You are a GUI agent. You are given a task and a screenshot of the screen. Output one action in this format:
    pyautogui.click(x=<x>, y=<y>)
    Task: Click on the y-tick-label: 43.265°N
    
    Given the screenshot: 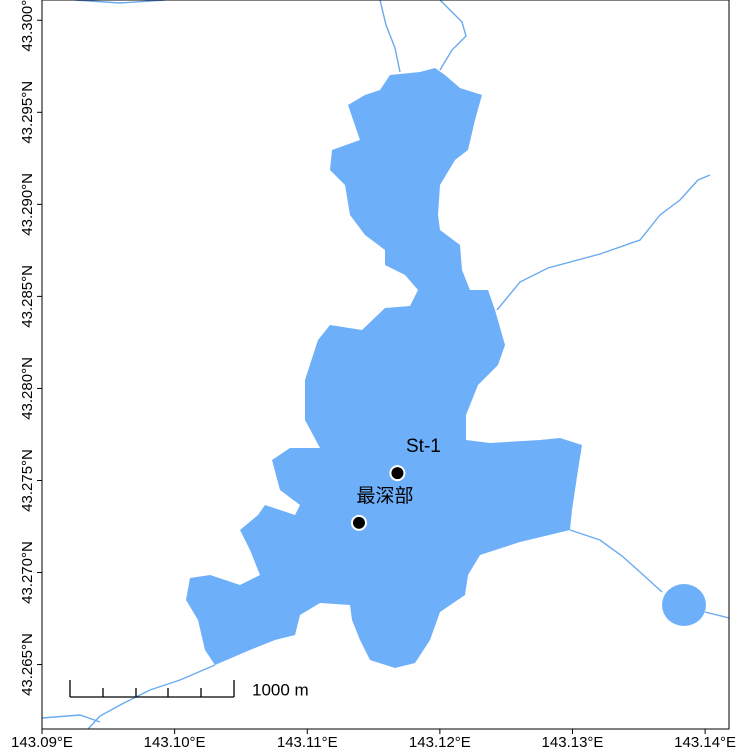 What is the action you would take?
    pyautogui.click(x=27, y=664)
    